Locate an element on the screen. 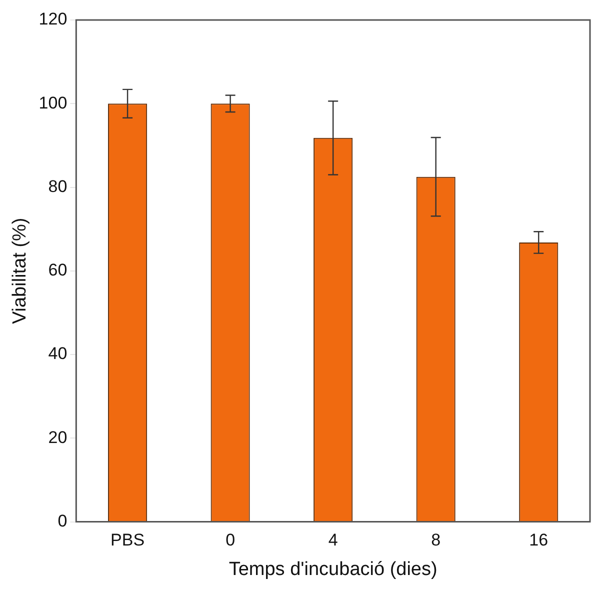  y-tick-label: 100 is located at coordinates (53, 102).